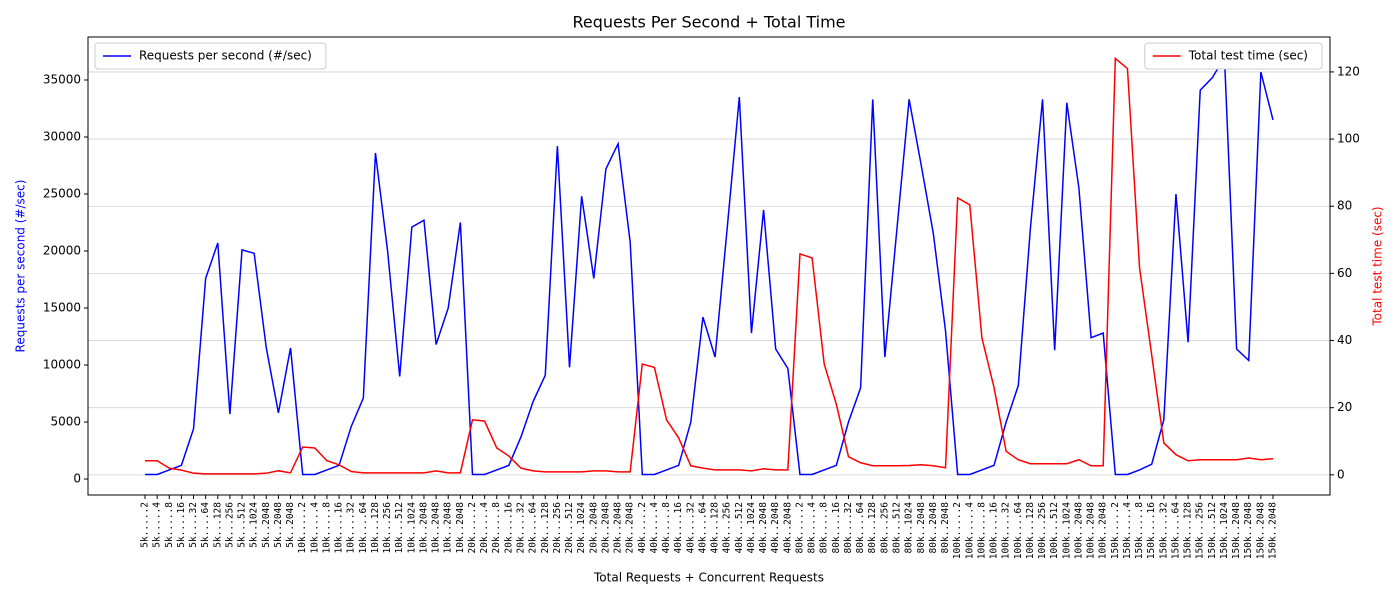 This screenshot has width=1400, height=600. What do you see at coordinates (21, 266) in the screenshot?
I see `y-axis-label: Requests per second (#/sec)` at bounding box center [21, 266].